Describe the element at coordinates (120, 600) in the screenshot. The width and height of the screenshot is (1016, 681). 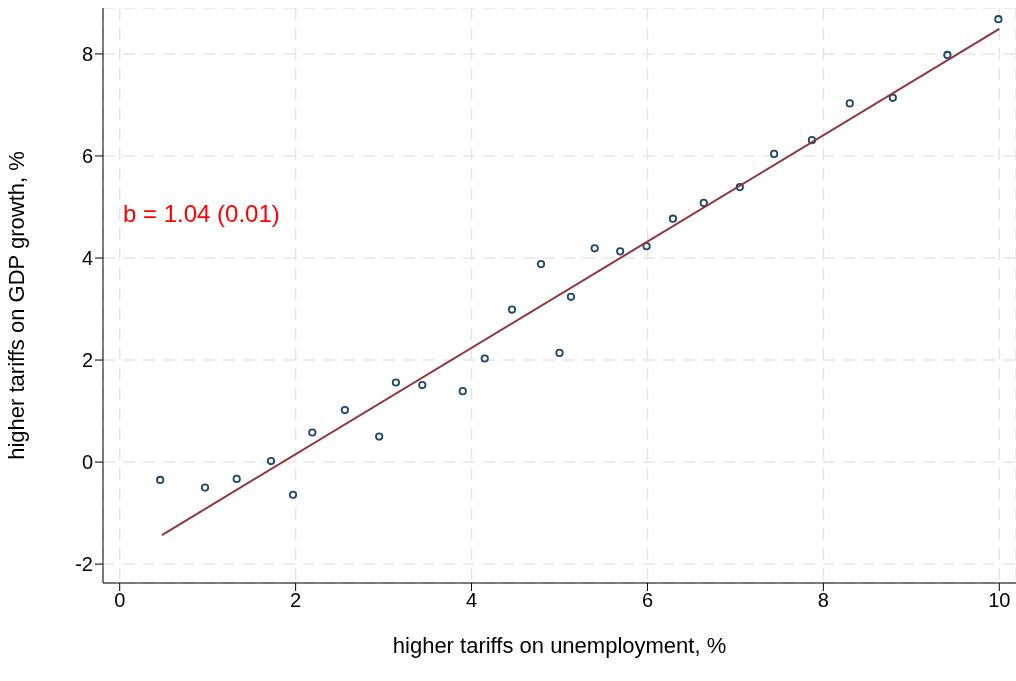
I see `x-tick-label: 0` at that location.